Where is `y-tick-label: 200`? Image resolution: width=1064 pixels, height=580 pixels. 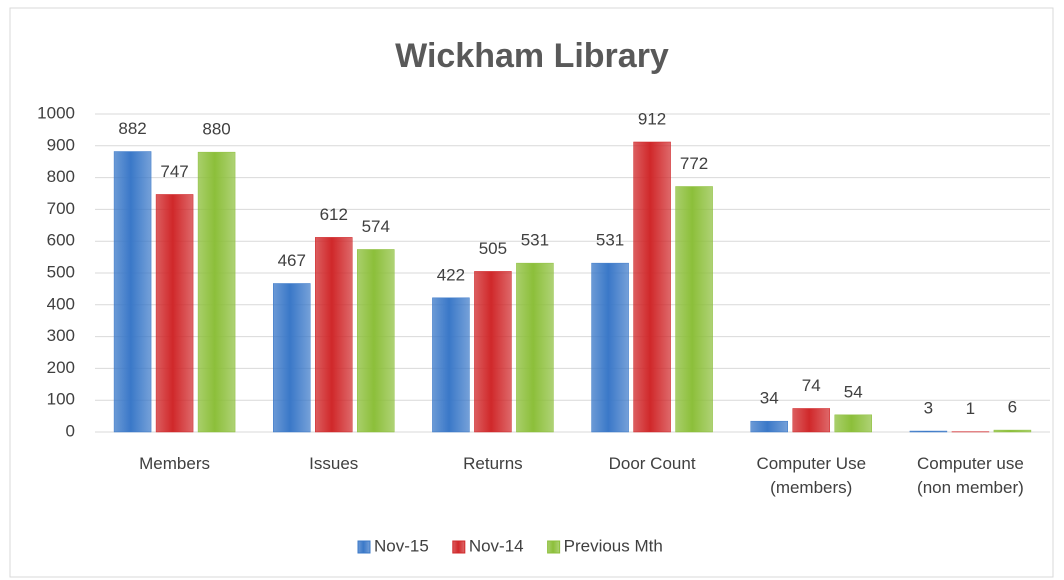
y-tick-label: 200 is located at coordinates (61, 367).